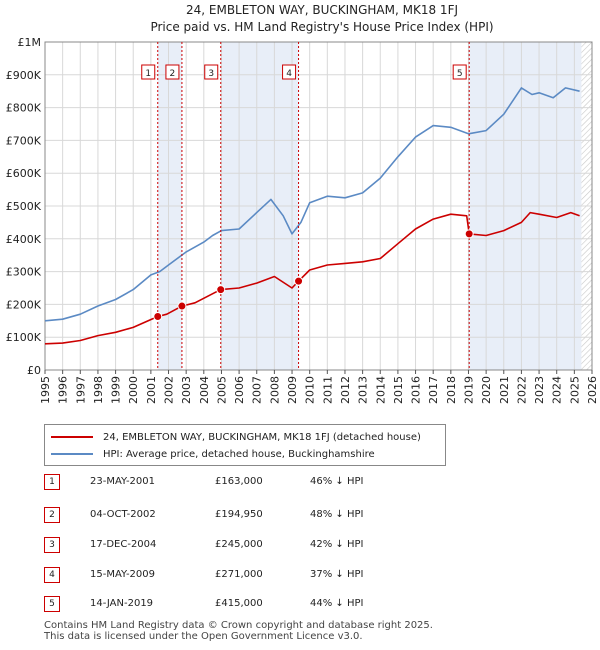 The height and width of the screenshot is (650, 600). Describe the element at coordinates (221, 390) in the screenshot. I see `x-tick-label: 2005` at that location.